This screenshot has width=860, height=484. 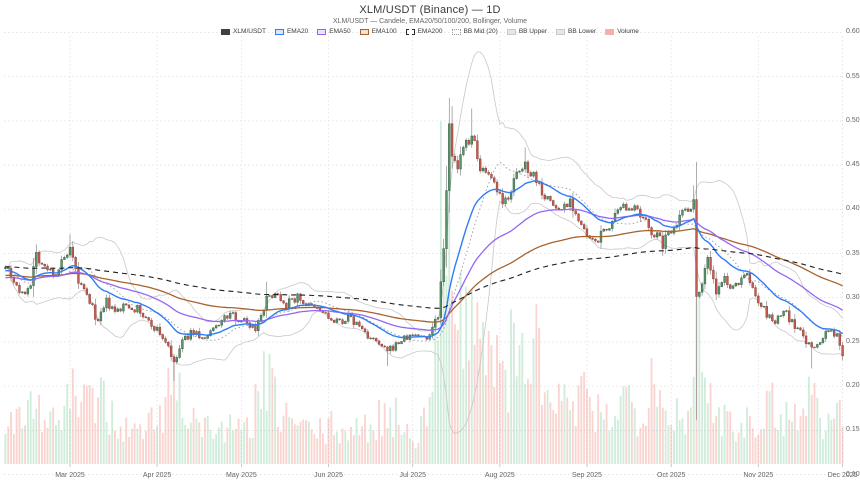 I want to click on legend-label: EMA200, so click(x=430, y=31).